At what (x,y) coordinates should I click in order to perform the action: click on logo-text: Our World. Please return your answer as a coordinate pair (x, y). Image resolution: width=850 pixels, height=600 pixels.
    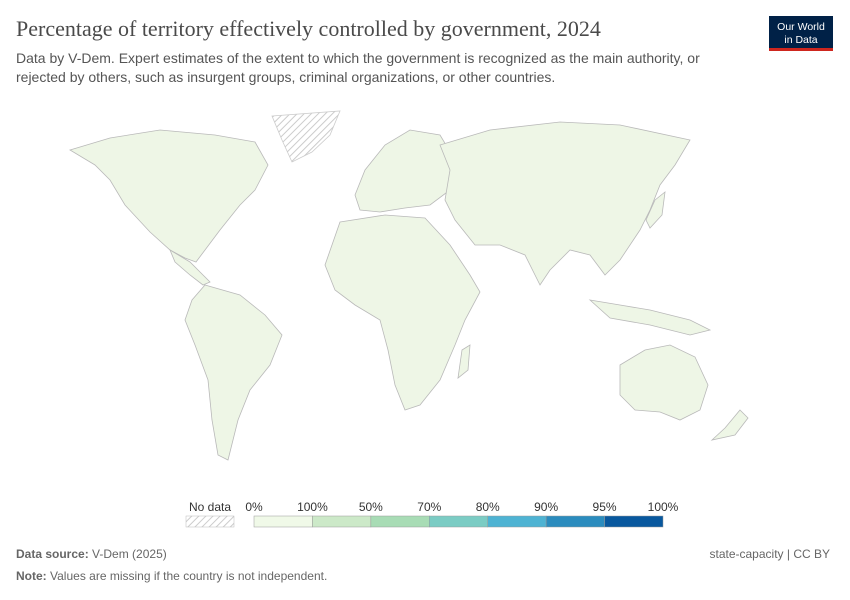
    Looking at the image, I should click on (801, 27).